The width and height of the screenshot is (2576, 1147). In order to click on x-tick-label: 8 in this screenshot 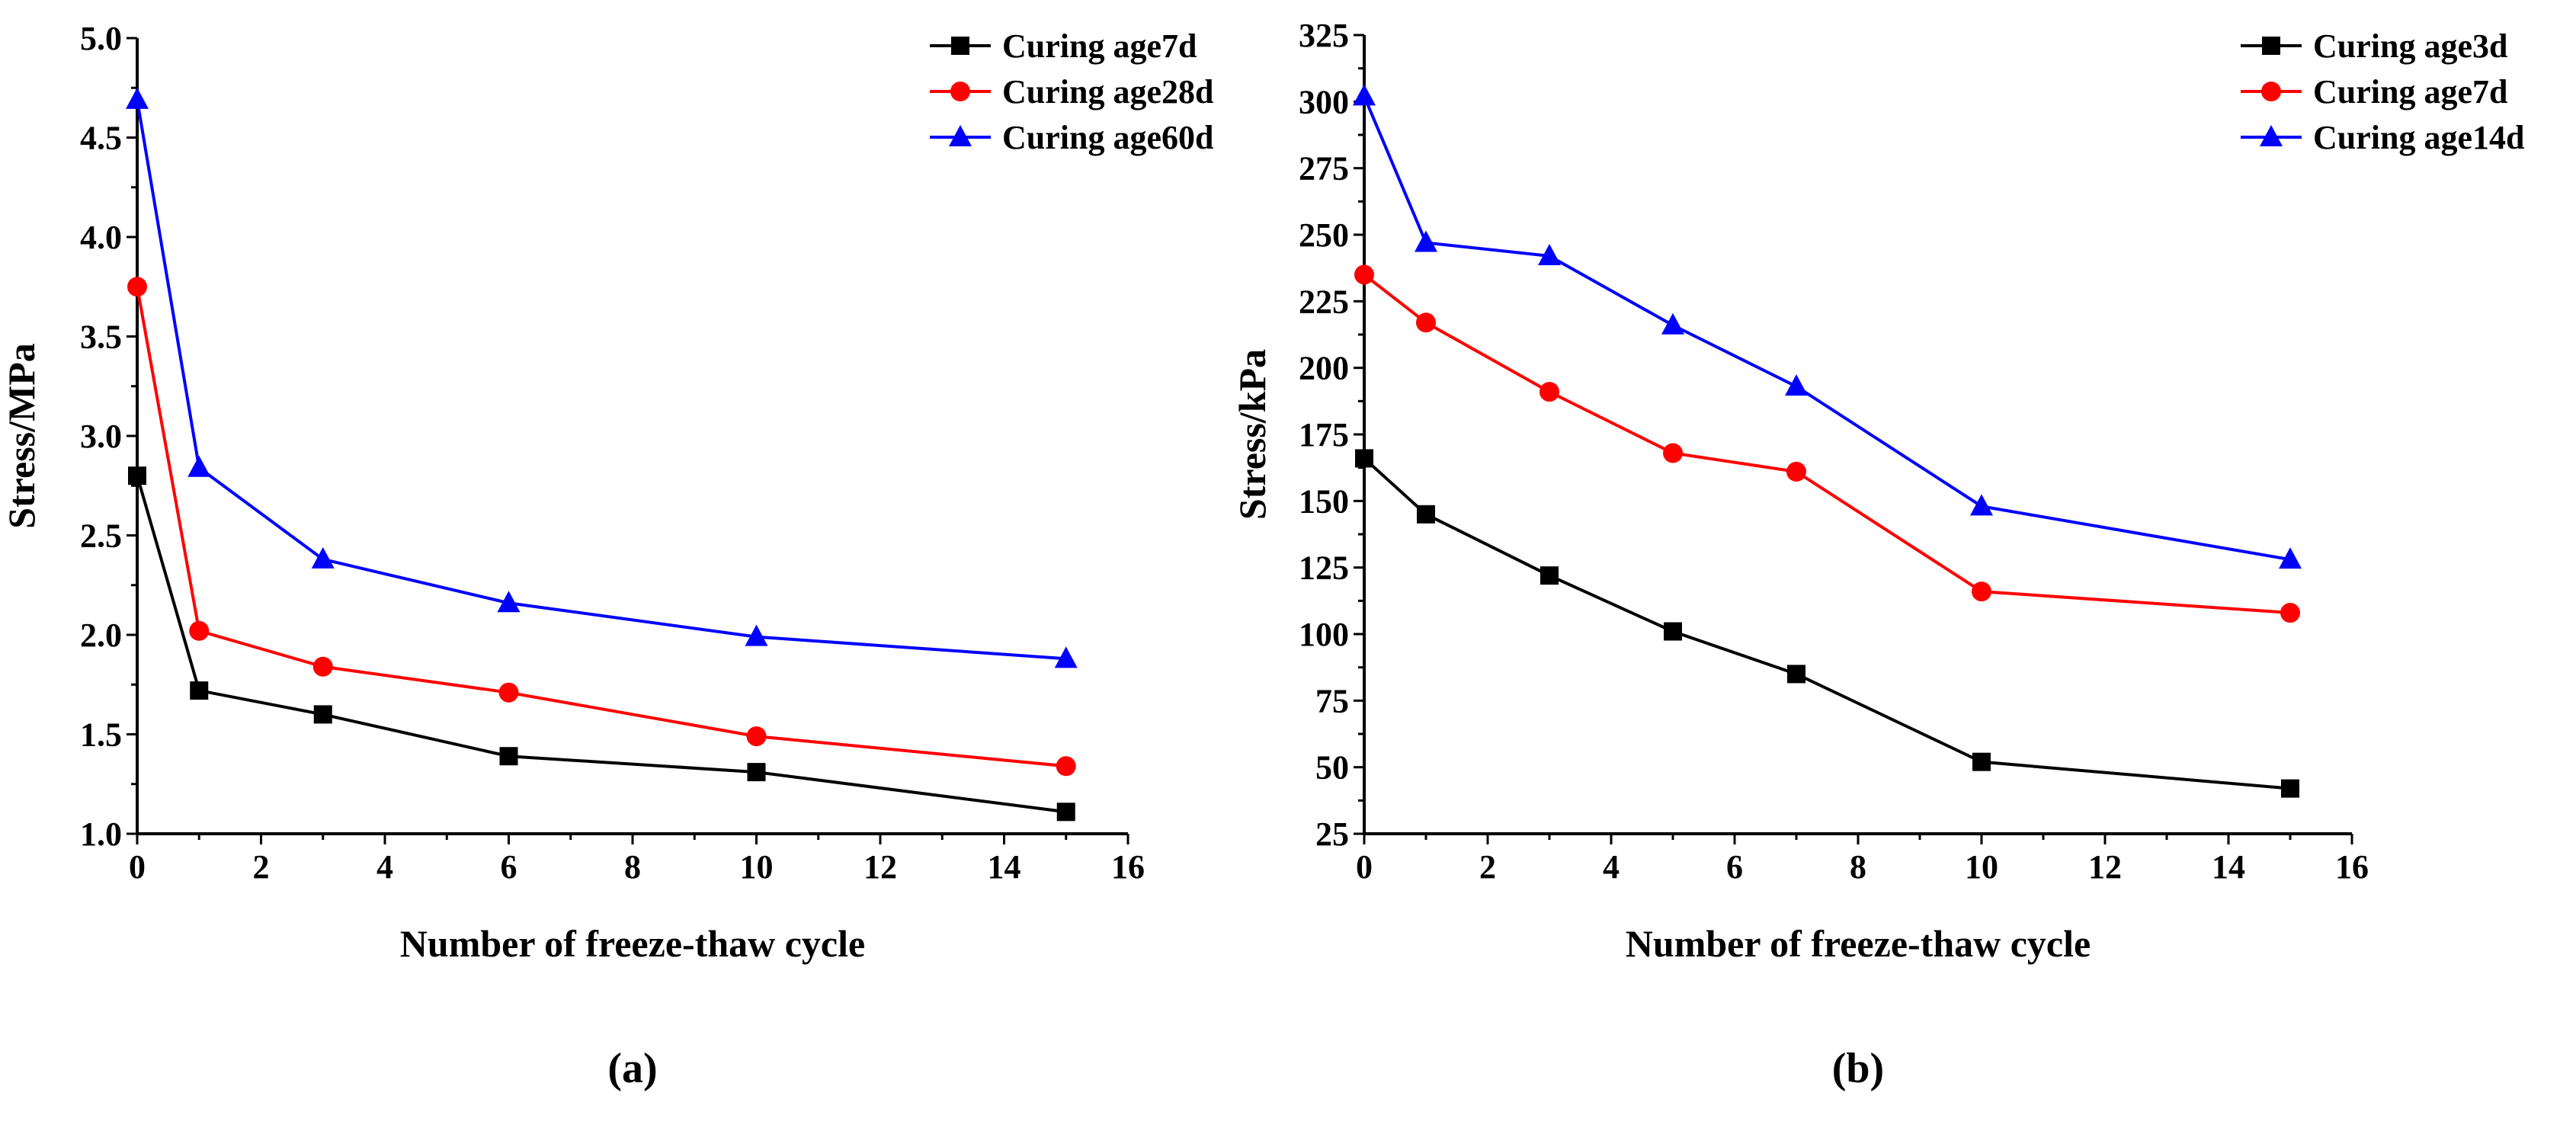, I will do `click(1858, 867)`.